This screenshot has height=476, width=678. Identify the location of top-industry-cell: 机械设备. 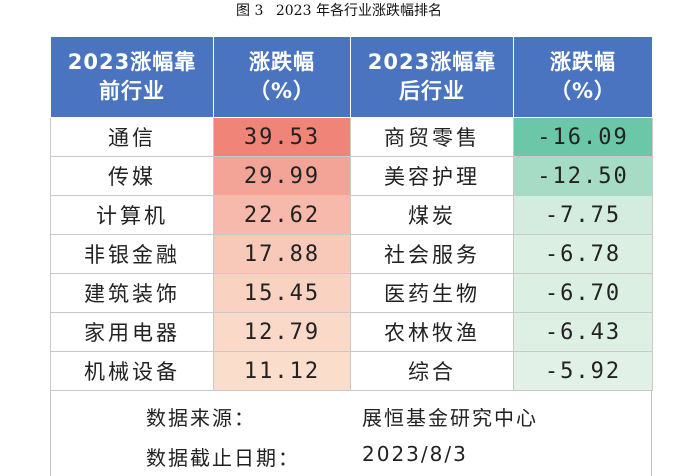
(132, 371).